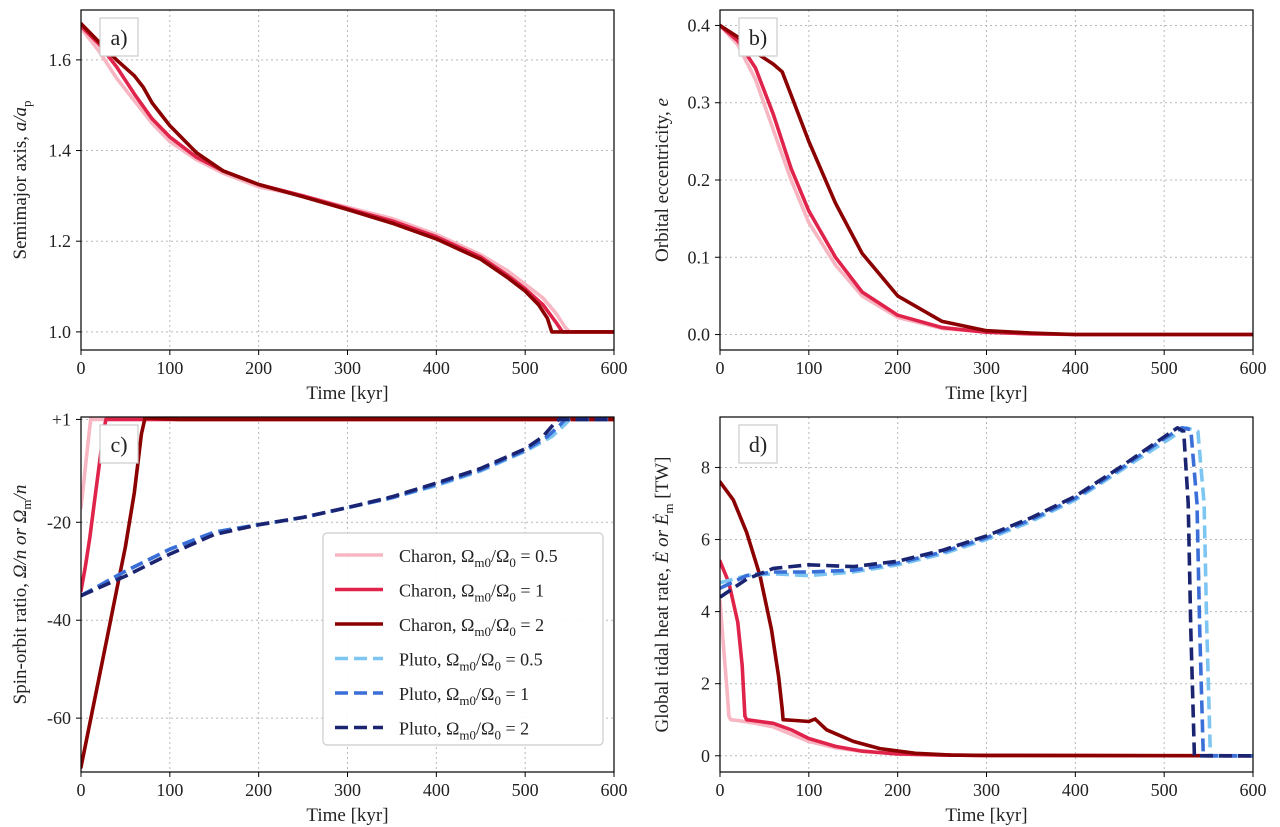 The width and height of the screenshot is (1280, 827). What do you see at coordinates (471, 662) in the screenshot?
I see `legend-entry-label: Pluto, Ωm0/Ω0 = 0.5` at bounding box center [471, 662].